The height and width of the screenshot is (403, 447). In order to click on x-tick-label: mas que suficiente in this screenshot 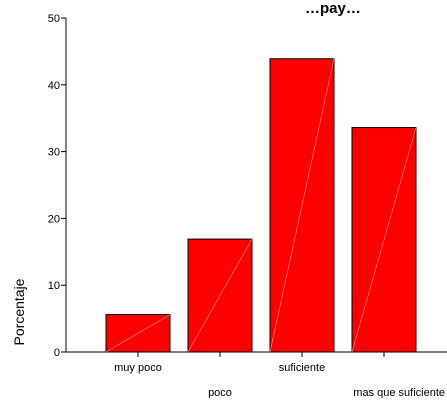, I will do `click(399, 392)`.